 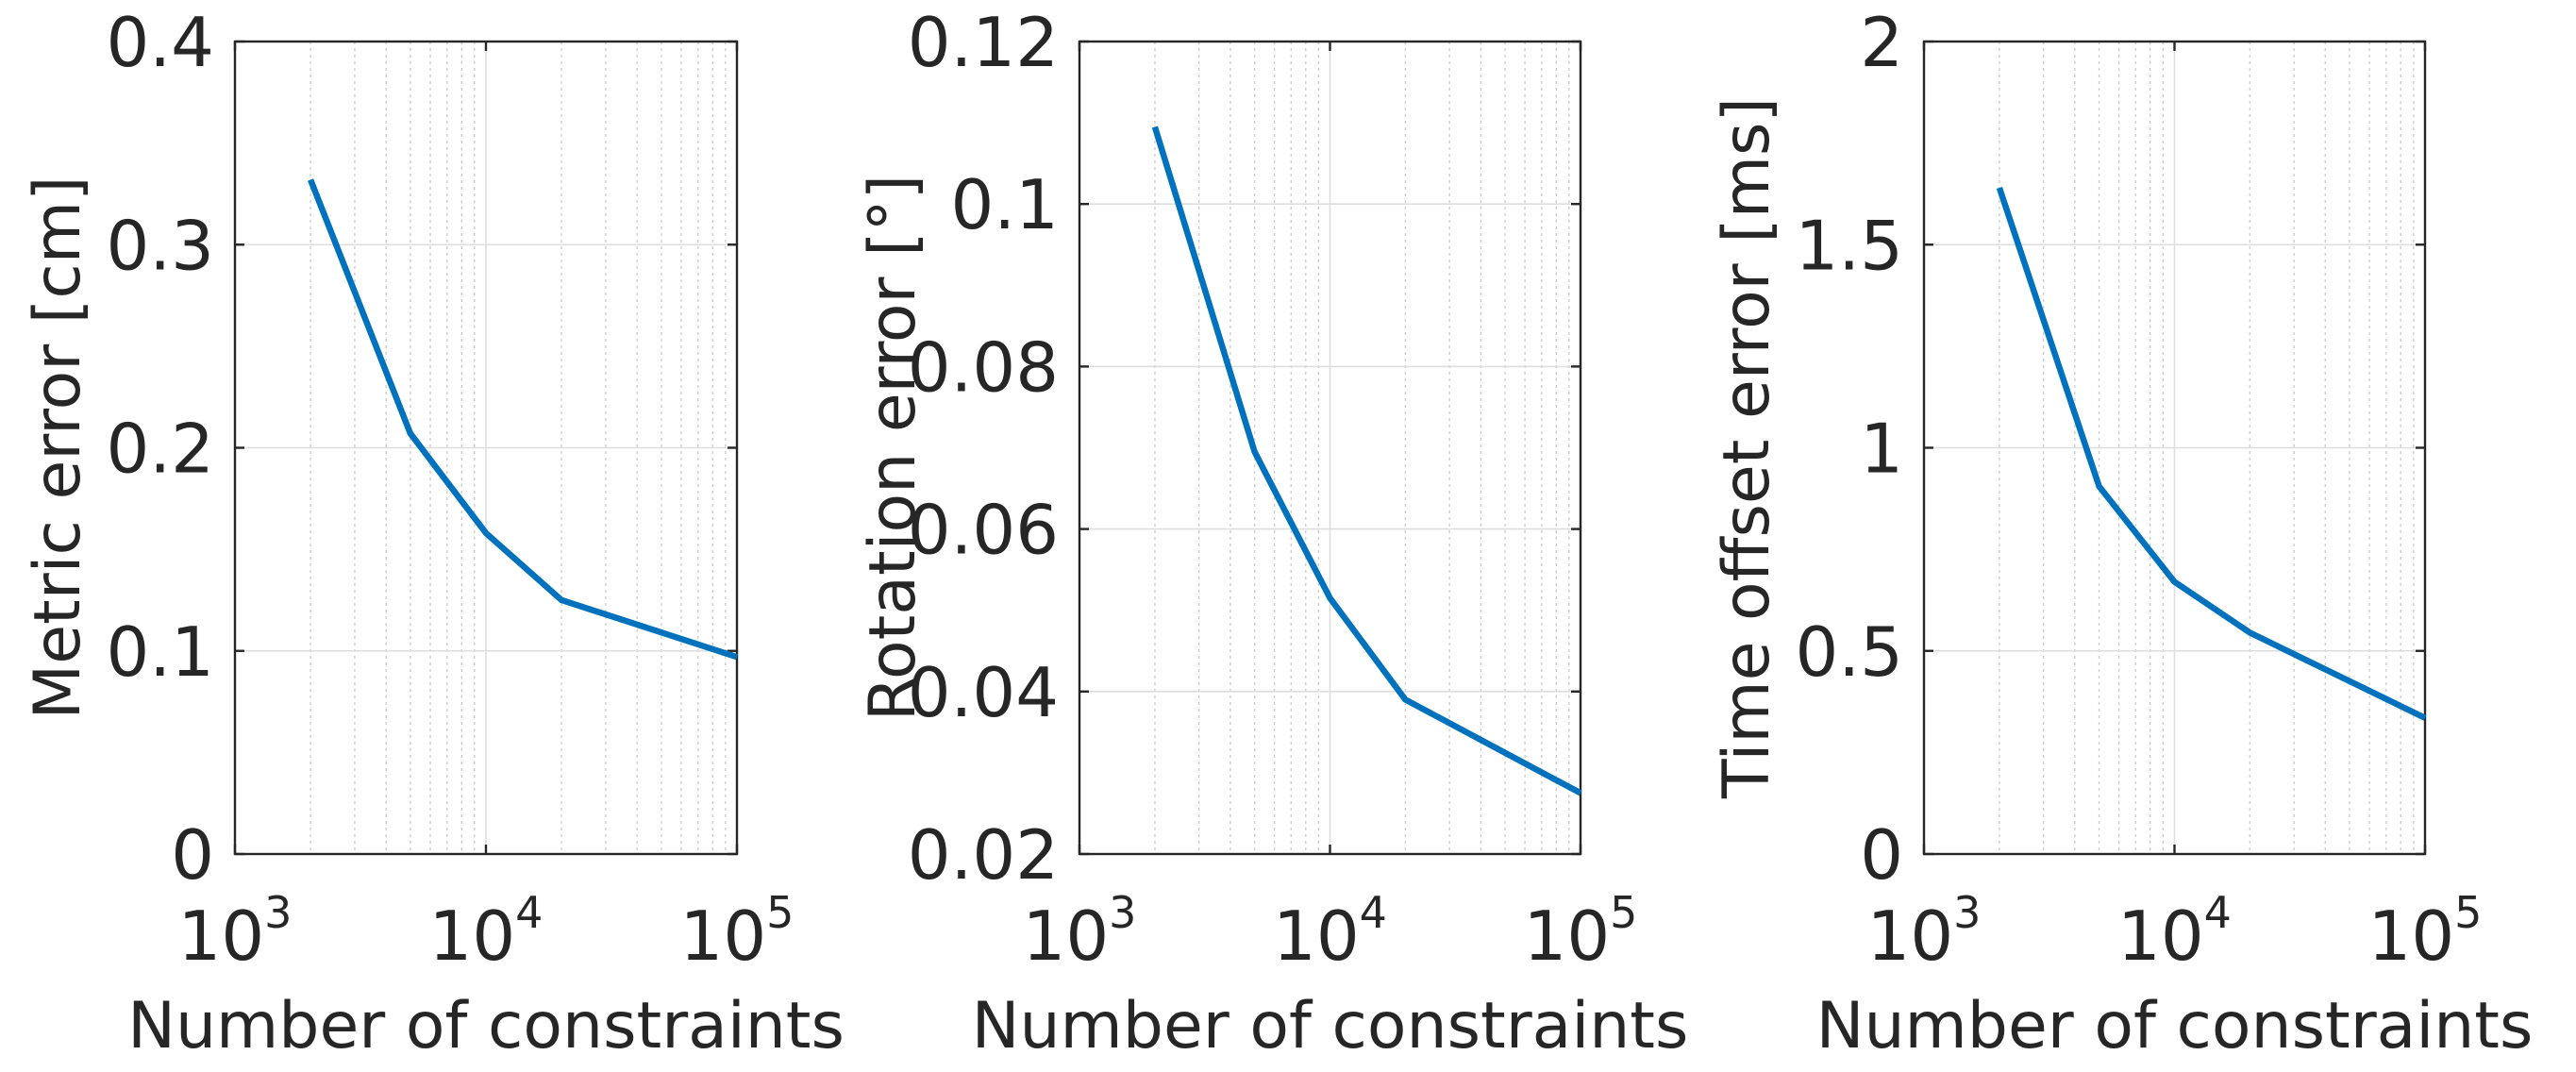 I want to click on y-axis-label: Time offset error [ms], so click(x=1747, y=448).